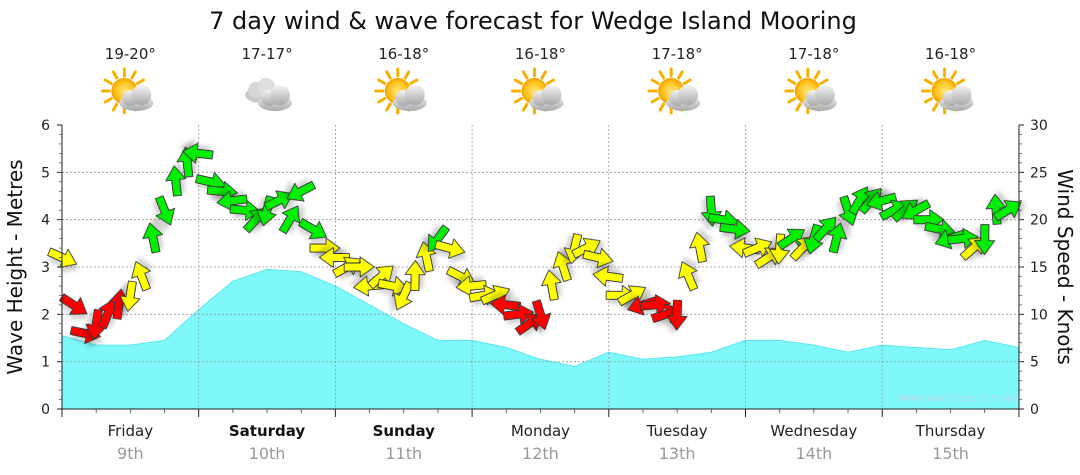  Describe the element at coordinates (950, 431) in the screenshot. I see `day-name-label: Thursday` at that location.